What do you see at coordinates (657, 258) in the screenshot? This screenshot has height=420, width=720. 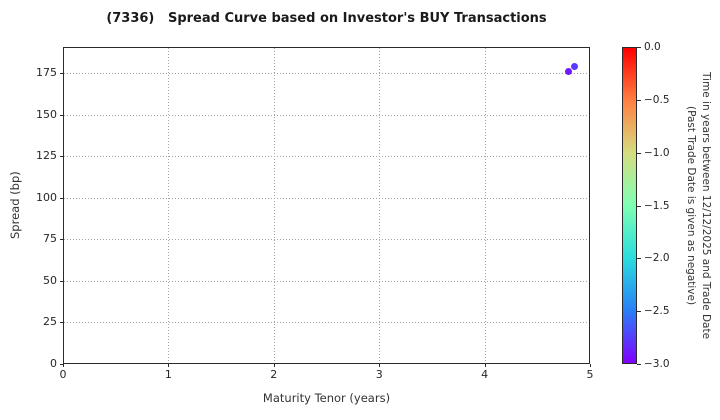 I see `colorbar-tick-label: −2.0` at bounding box center [657, 258].